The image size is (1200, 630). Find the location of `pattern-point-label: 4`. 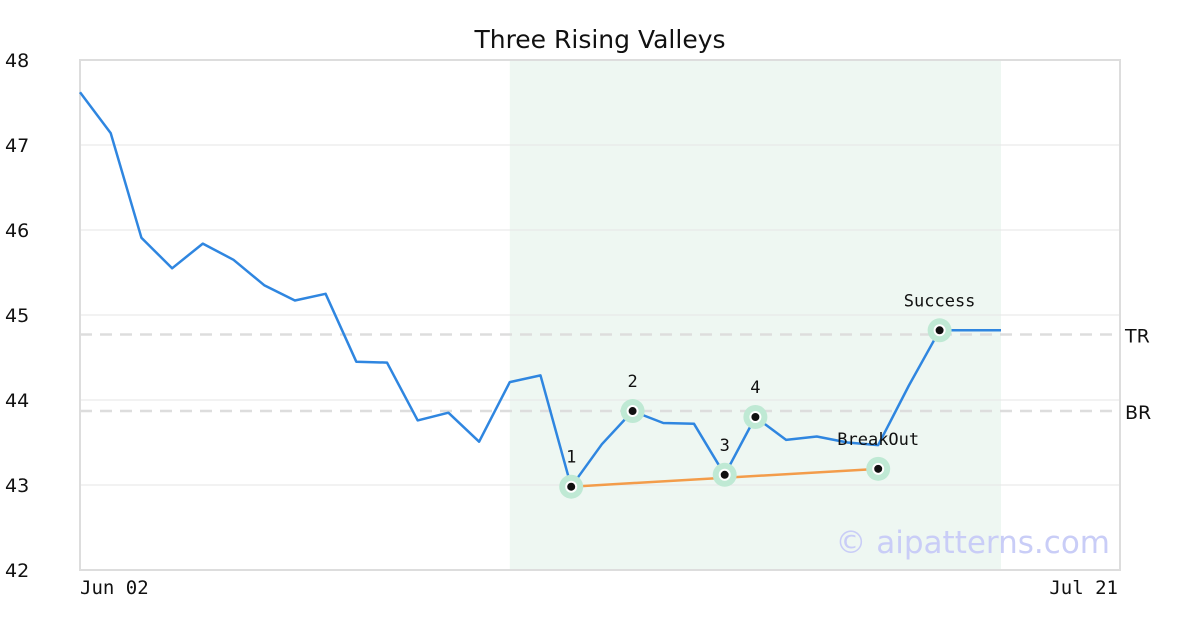

pattern-point-label: 4 is located at coordinates (755, 388).